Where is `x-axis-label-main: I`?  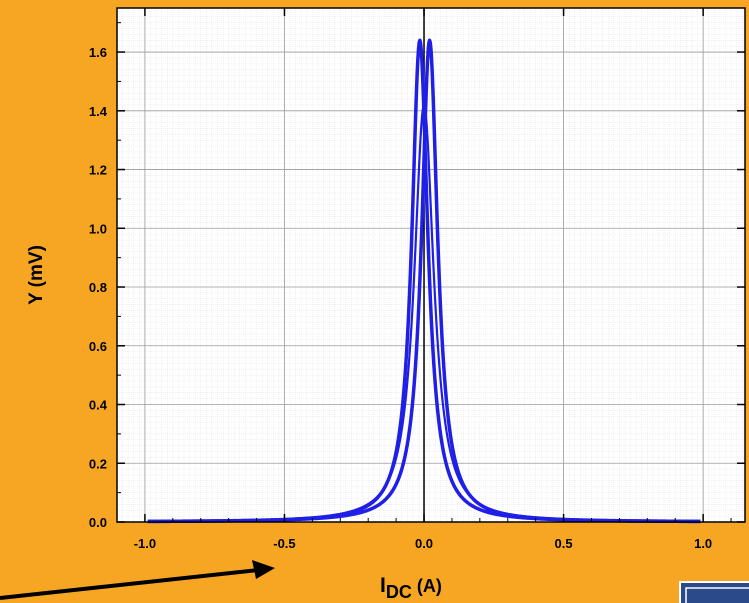
x-axis-label-main: I is located at coordinates (383, 585).